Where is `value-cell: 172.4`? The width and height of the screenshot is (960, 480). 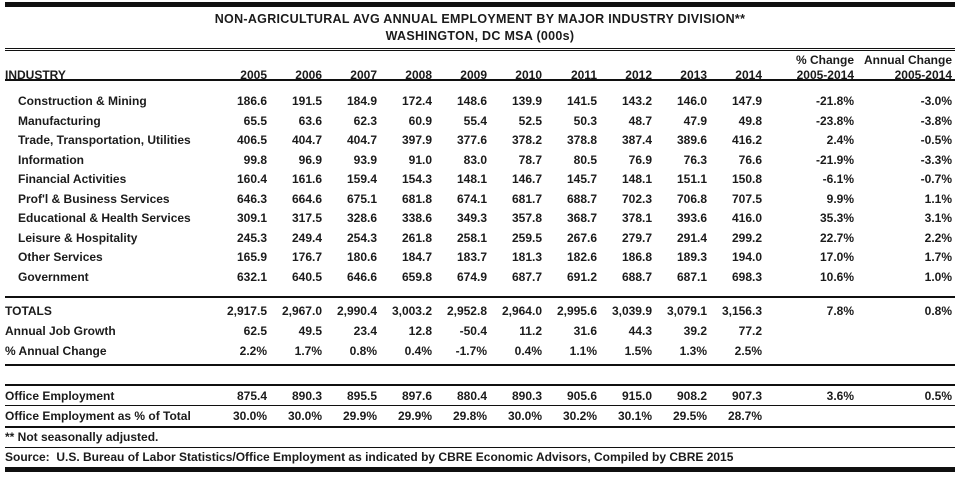
value-cell: 172.4 is located at coordinates (416, 101).